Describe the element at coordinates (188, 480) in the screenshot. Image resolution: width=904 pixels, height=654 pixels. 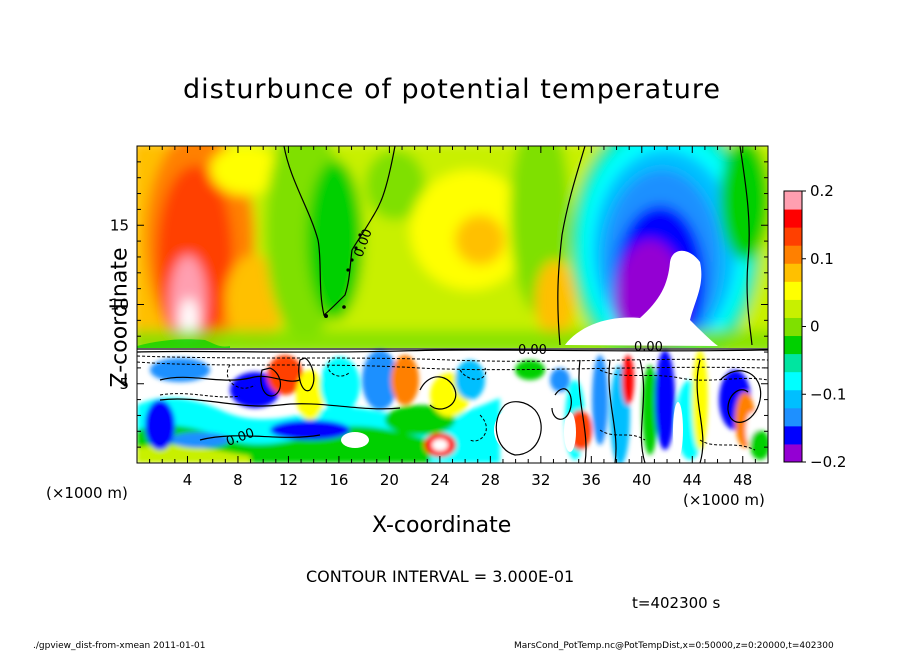
I see `x-tick-label: 4` at that location.